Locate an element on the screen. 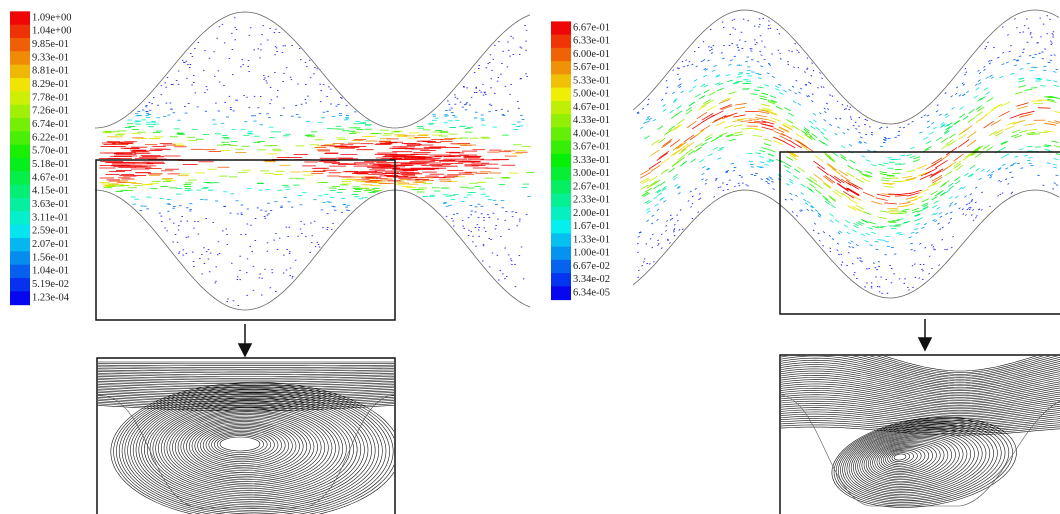 Image resolution: width=1060 pixels, height=514 pixels. cavity-wall is located at coordinates (246, 451).